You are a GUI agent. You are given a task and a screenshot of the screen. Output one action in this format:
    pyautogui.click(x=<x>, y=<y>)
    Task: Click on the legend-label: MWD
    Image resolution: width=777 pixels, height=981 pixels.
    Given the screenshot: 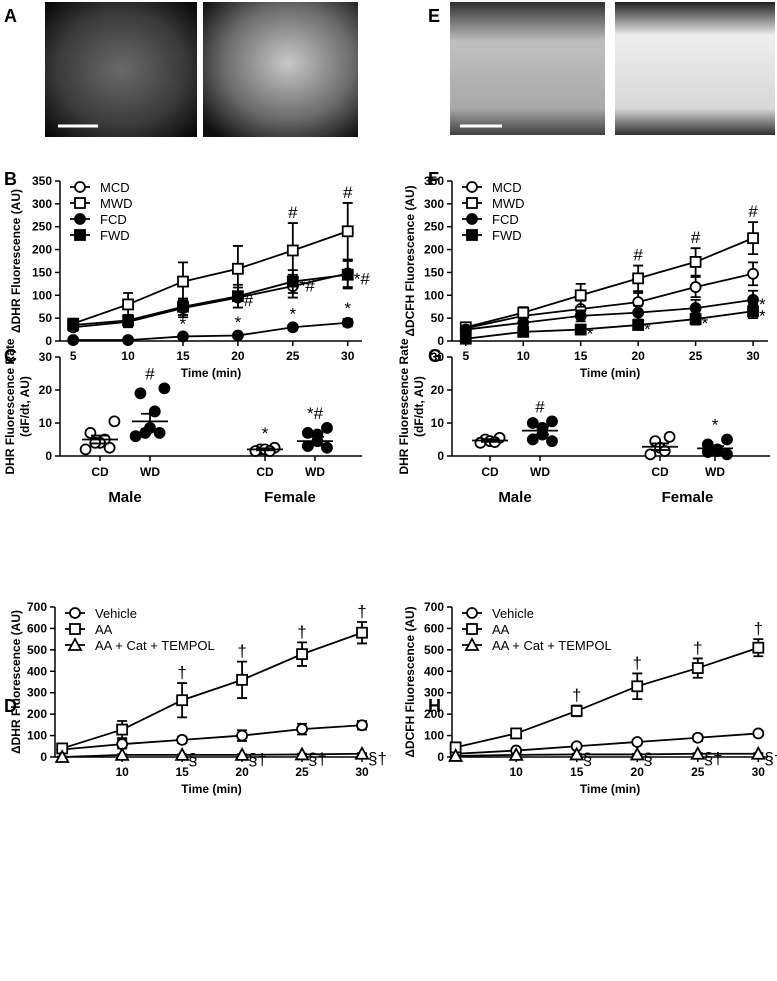 What is the action you would take?
    pyautogui.click(x=116, y=203)
    